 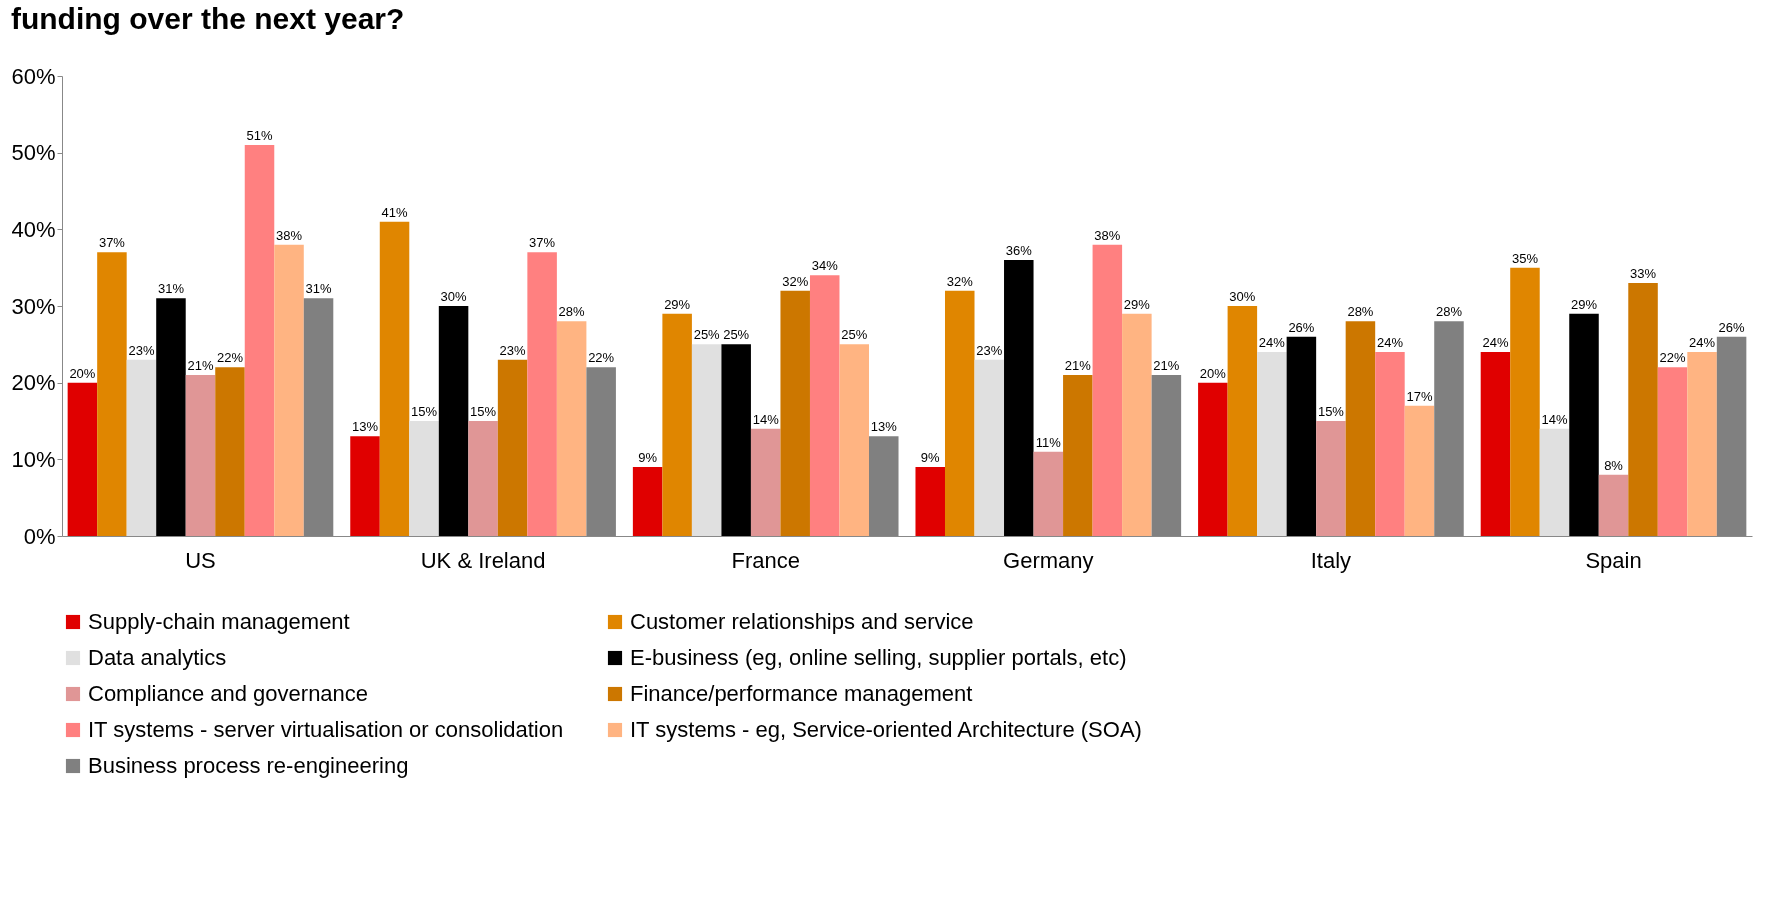 I want to click on data-label: 8%, so click(x=1614, y=465).